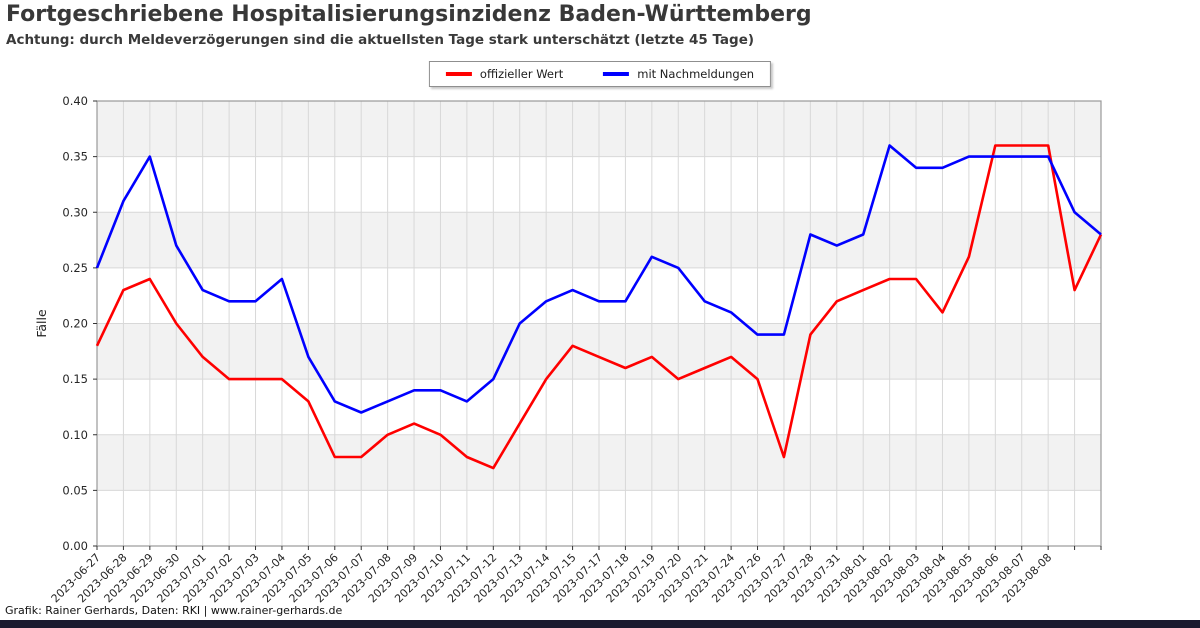  What do you see at coordinates (75, 379) in the screenshot?
I see `y-tick-label: 0.15` at bounding box center [75, 379].